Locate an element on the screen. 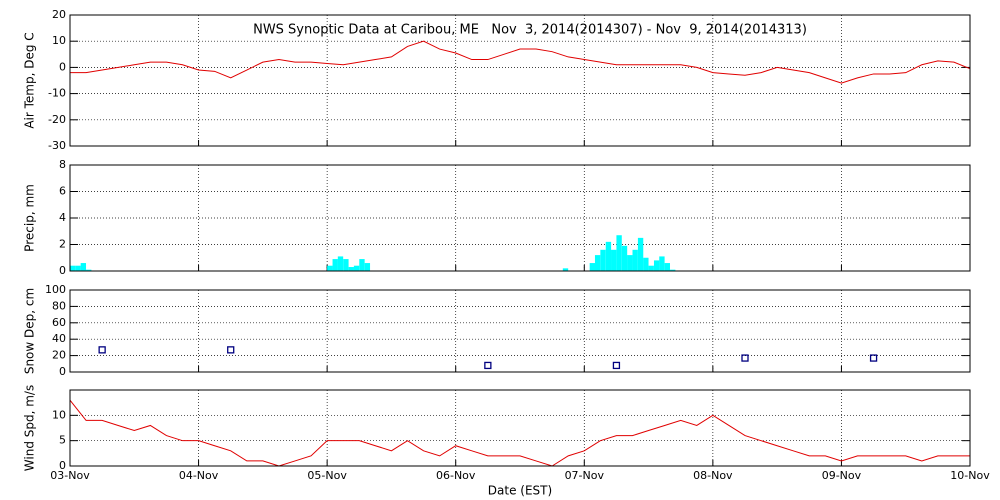 The height and width of the screenshot is (500, 1000). y-tick-label: 6 is located at coordinates (62, 191).